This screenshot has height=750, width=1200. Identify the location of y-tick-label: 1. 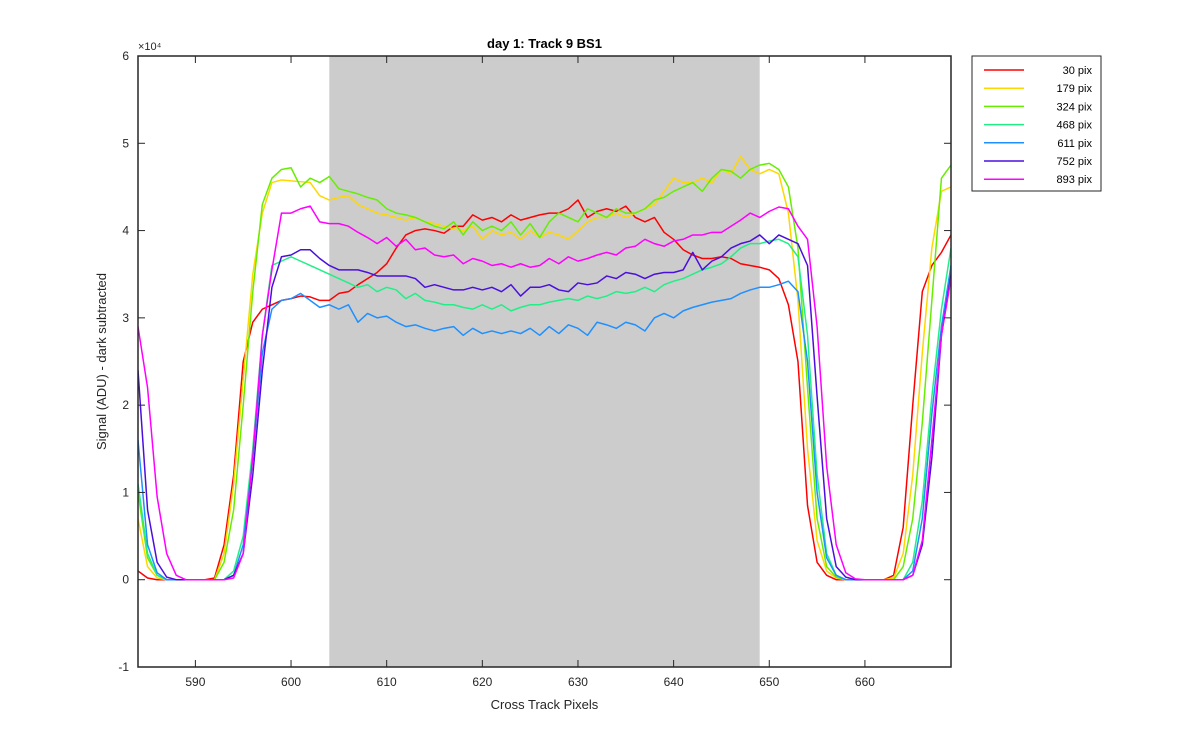
(125, 492).